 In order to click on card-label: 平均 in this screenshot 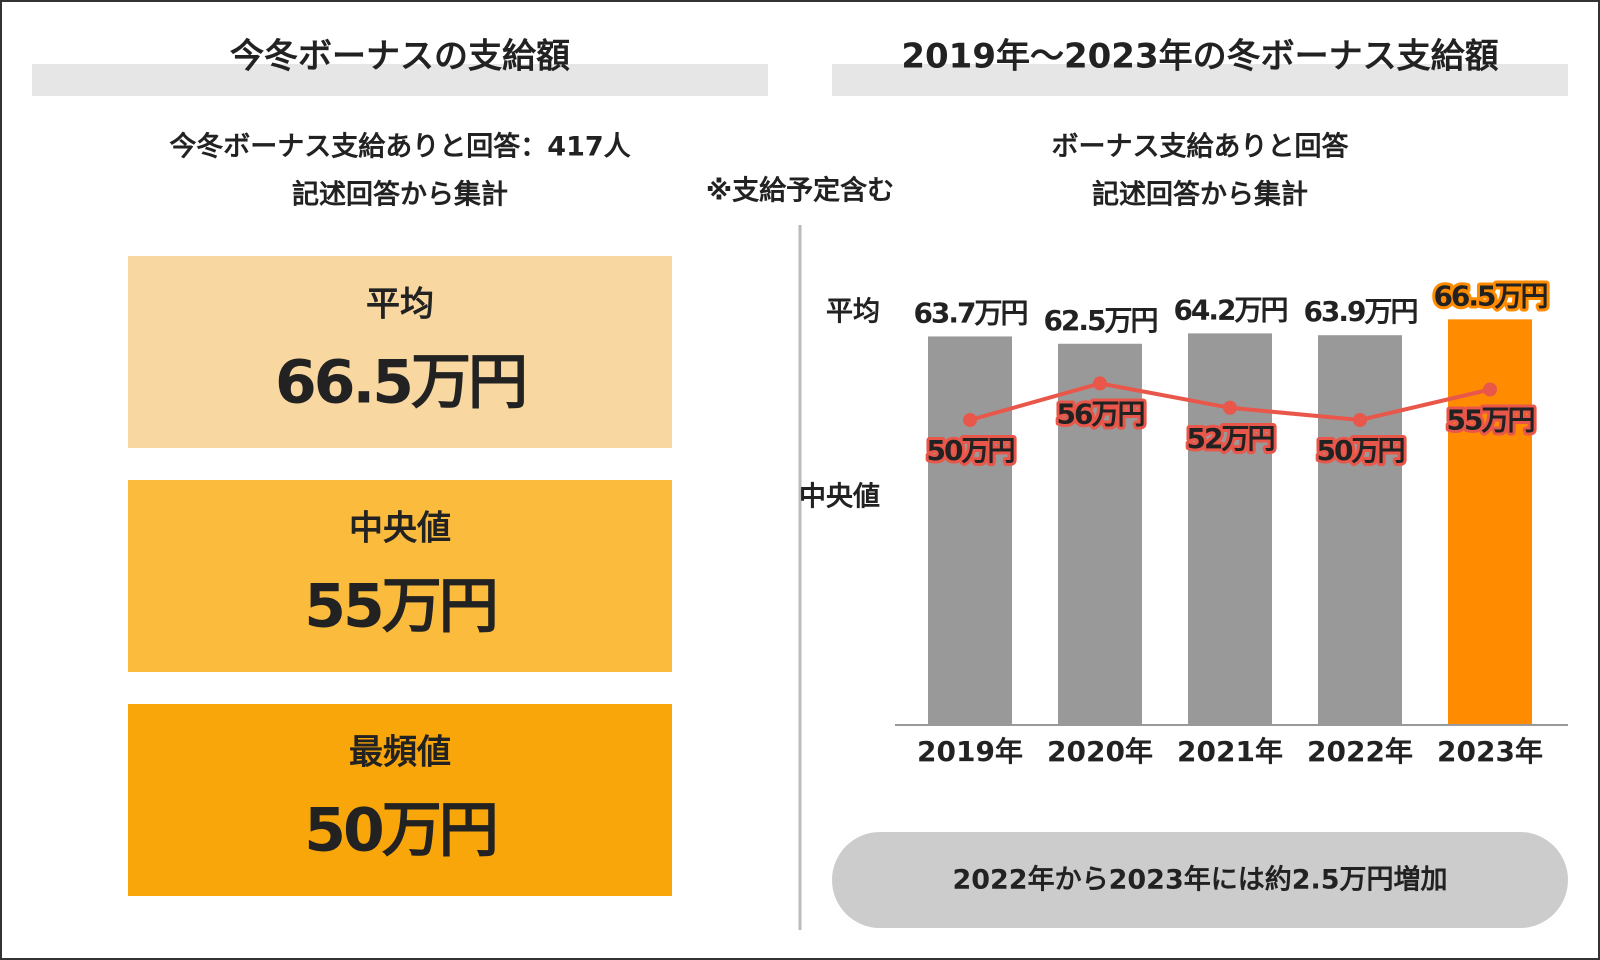, I will do `click(400, 305)`.